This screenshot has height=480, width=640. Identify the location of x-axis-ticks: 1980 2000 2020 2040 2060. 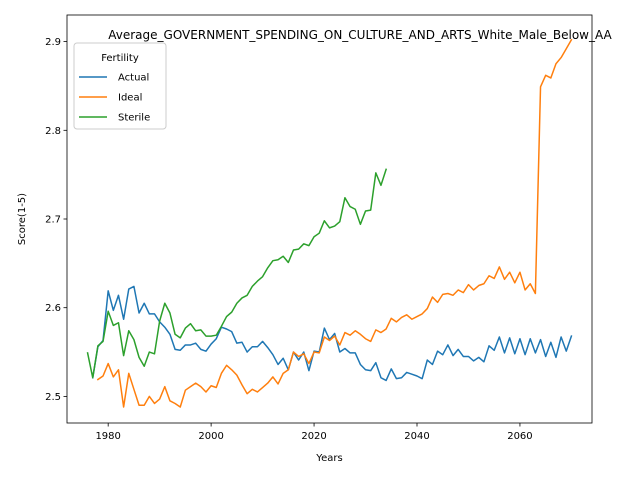
(314, 432).